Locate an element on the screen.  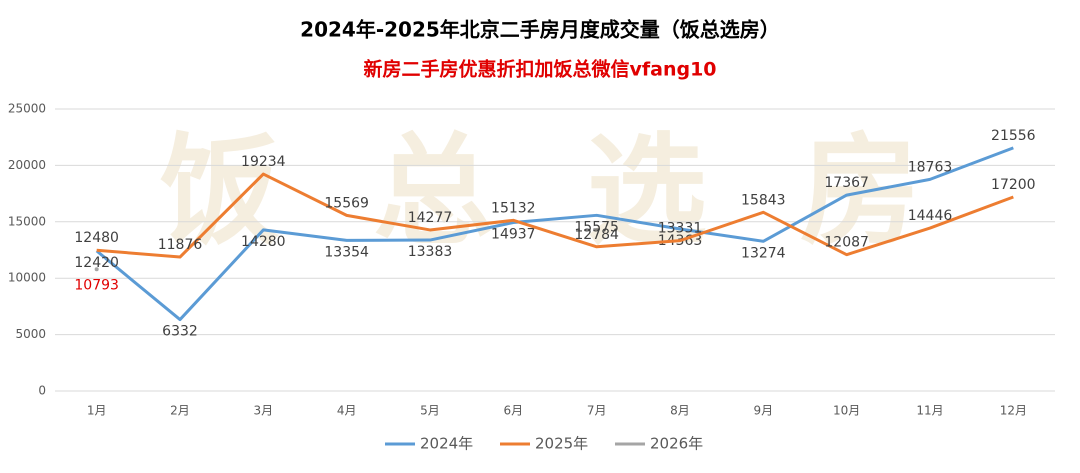
data-label: 13383 is located at coordinates (430, 252).